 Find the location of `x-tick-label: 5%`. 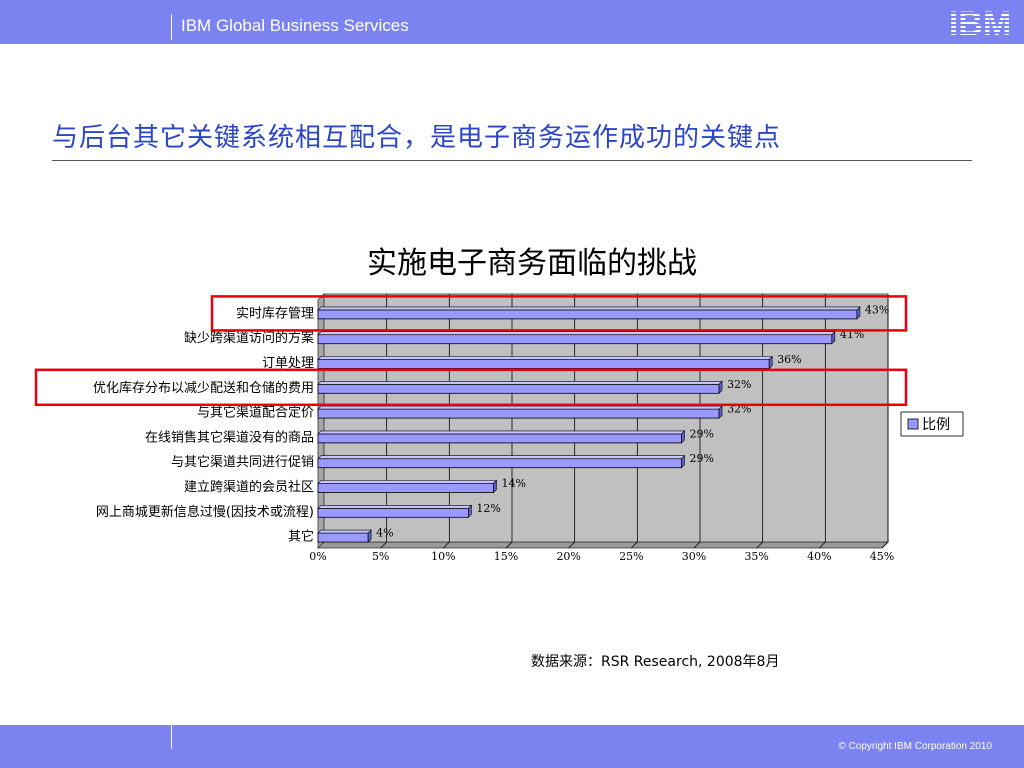

x-tick-label: 5% is located at coordinates (380, 556).